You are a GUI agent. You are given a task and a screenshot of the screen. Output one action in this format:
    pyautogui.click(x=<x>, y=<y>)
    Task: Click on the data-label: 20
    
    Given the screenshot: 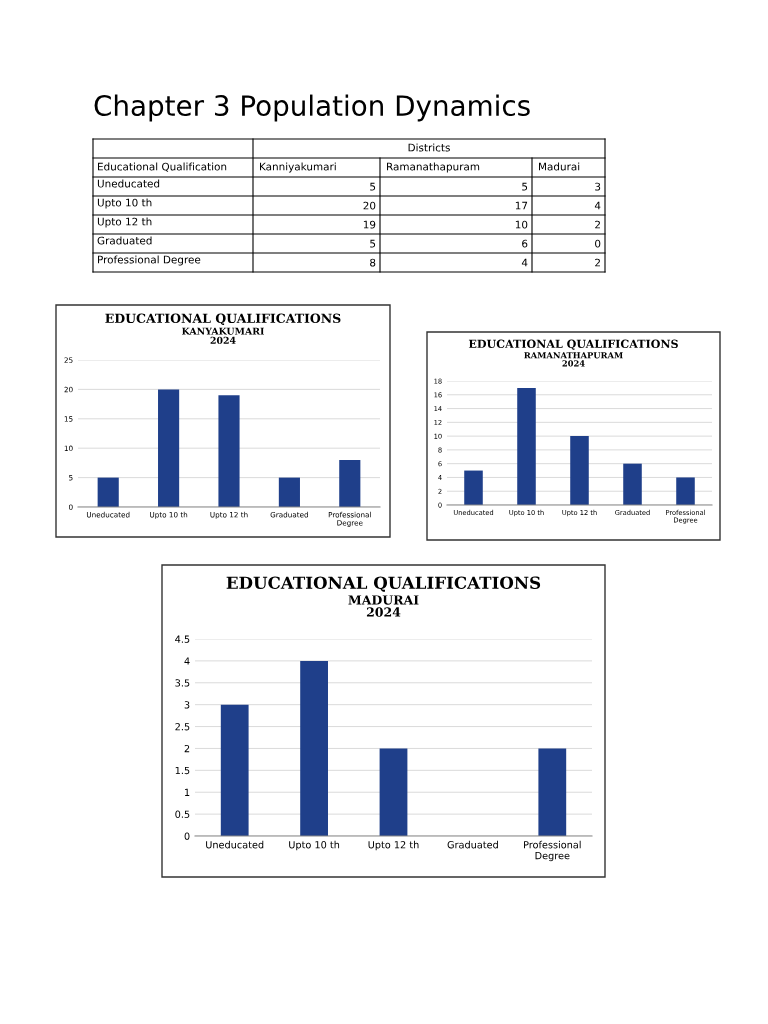 What is the action you would take?
    pyautogui.click(x=369, y=205)
    